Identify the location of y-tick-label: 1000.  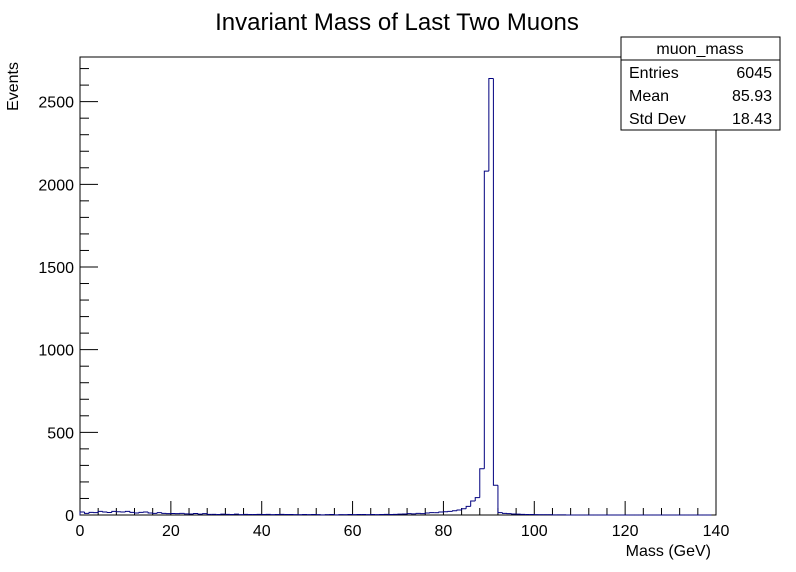
(56, 351).